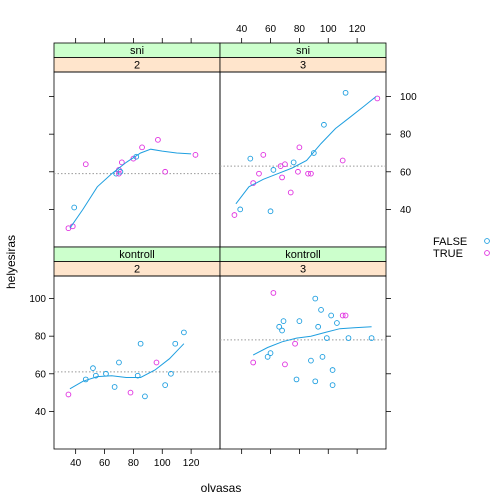  I want to click on panel-frame, so click(303, 362).